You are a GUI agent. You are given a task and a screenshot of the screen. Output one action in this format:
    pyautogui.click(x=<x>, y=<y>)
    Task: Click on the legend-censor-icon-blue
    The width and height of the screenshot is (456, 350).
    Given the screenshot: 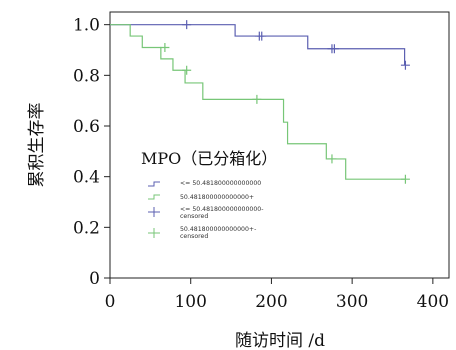 What is the action you would take?
    pyautogui.click(x=154, y=212)
    